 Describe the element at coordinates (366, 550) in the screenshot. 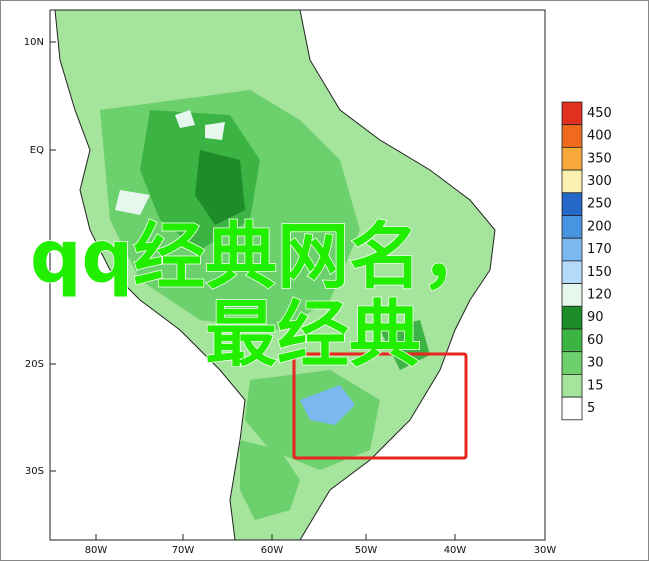

I see `lon-label: 50W` at that location.